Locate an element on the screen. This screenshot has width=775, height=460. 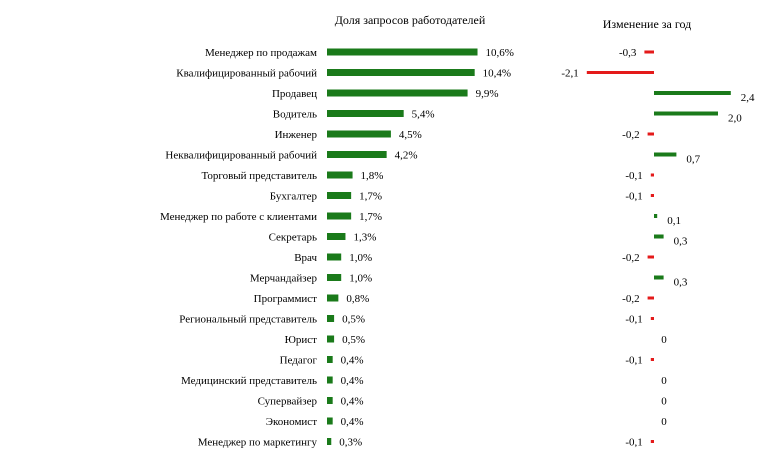
change-value-label: 0,1 is located at coordinates (674, 221).